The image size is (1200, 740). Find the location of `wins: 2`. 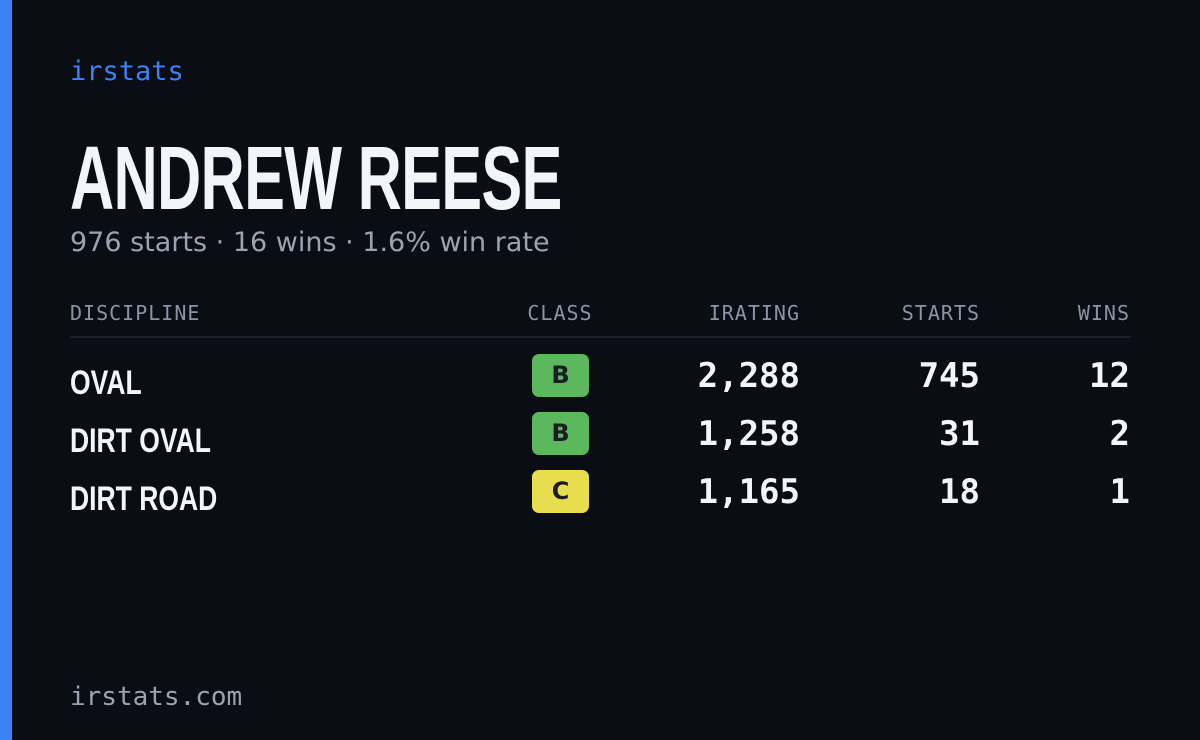

wins: 2 is located at coordinates (1119, 434).